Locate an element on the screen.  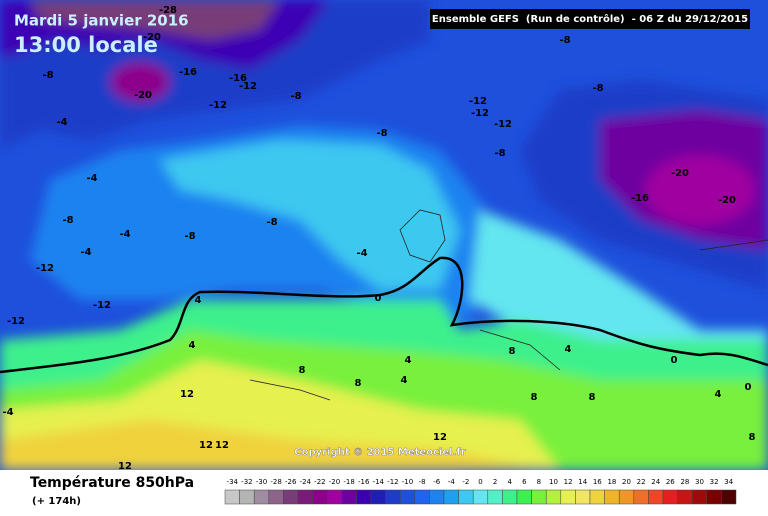
scale-label: -32 is located at coordinates (246, 482).